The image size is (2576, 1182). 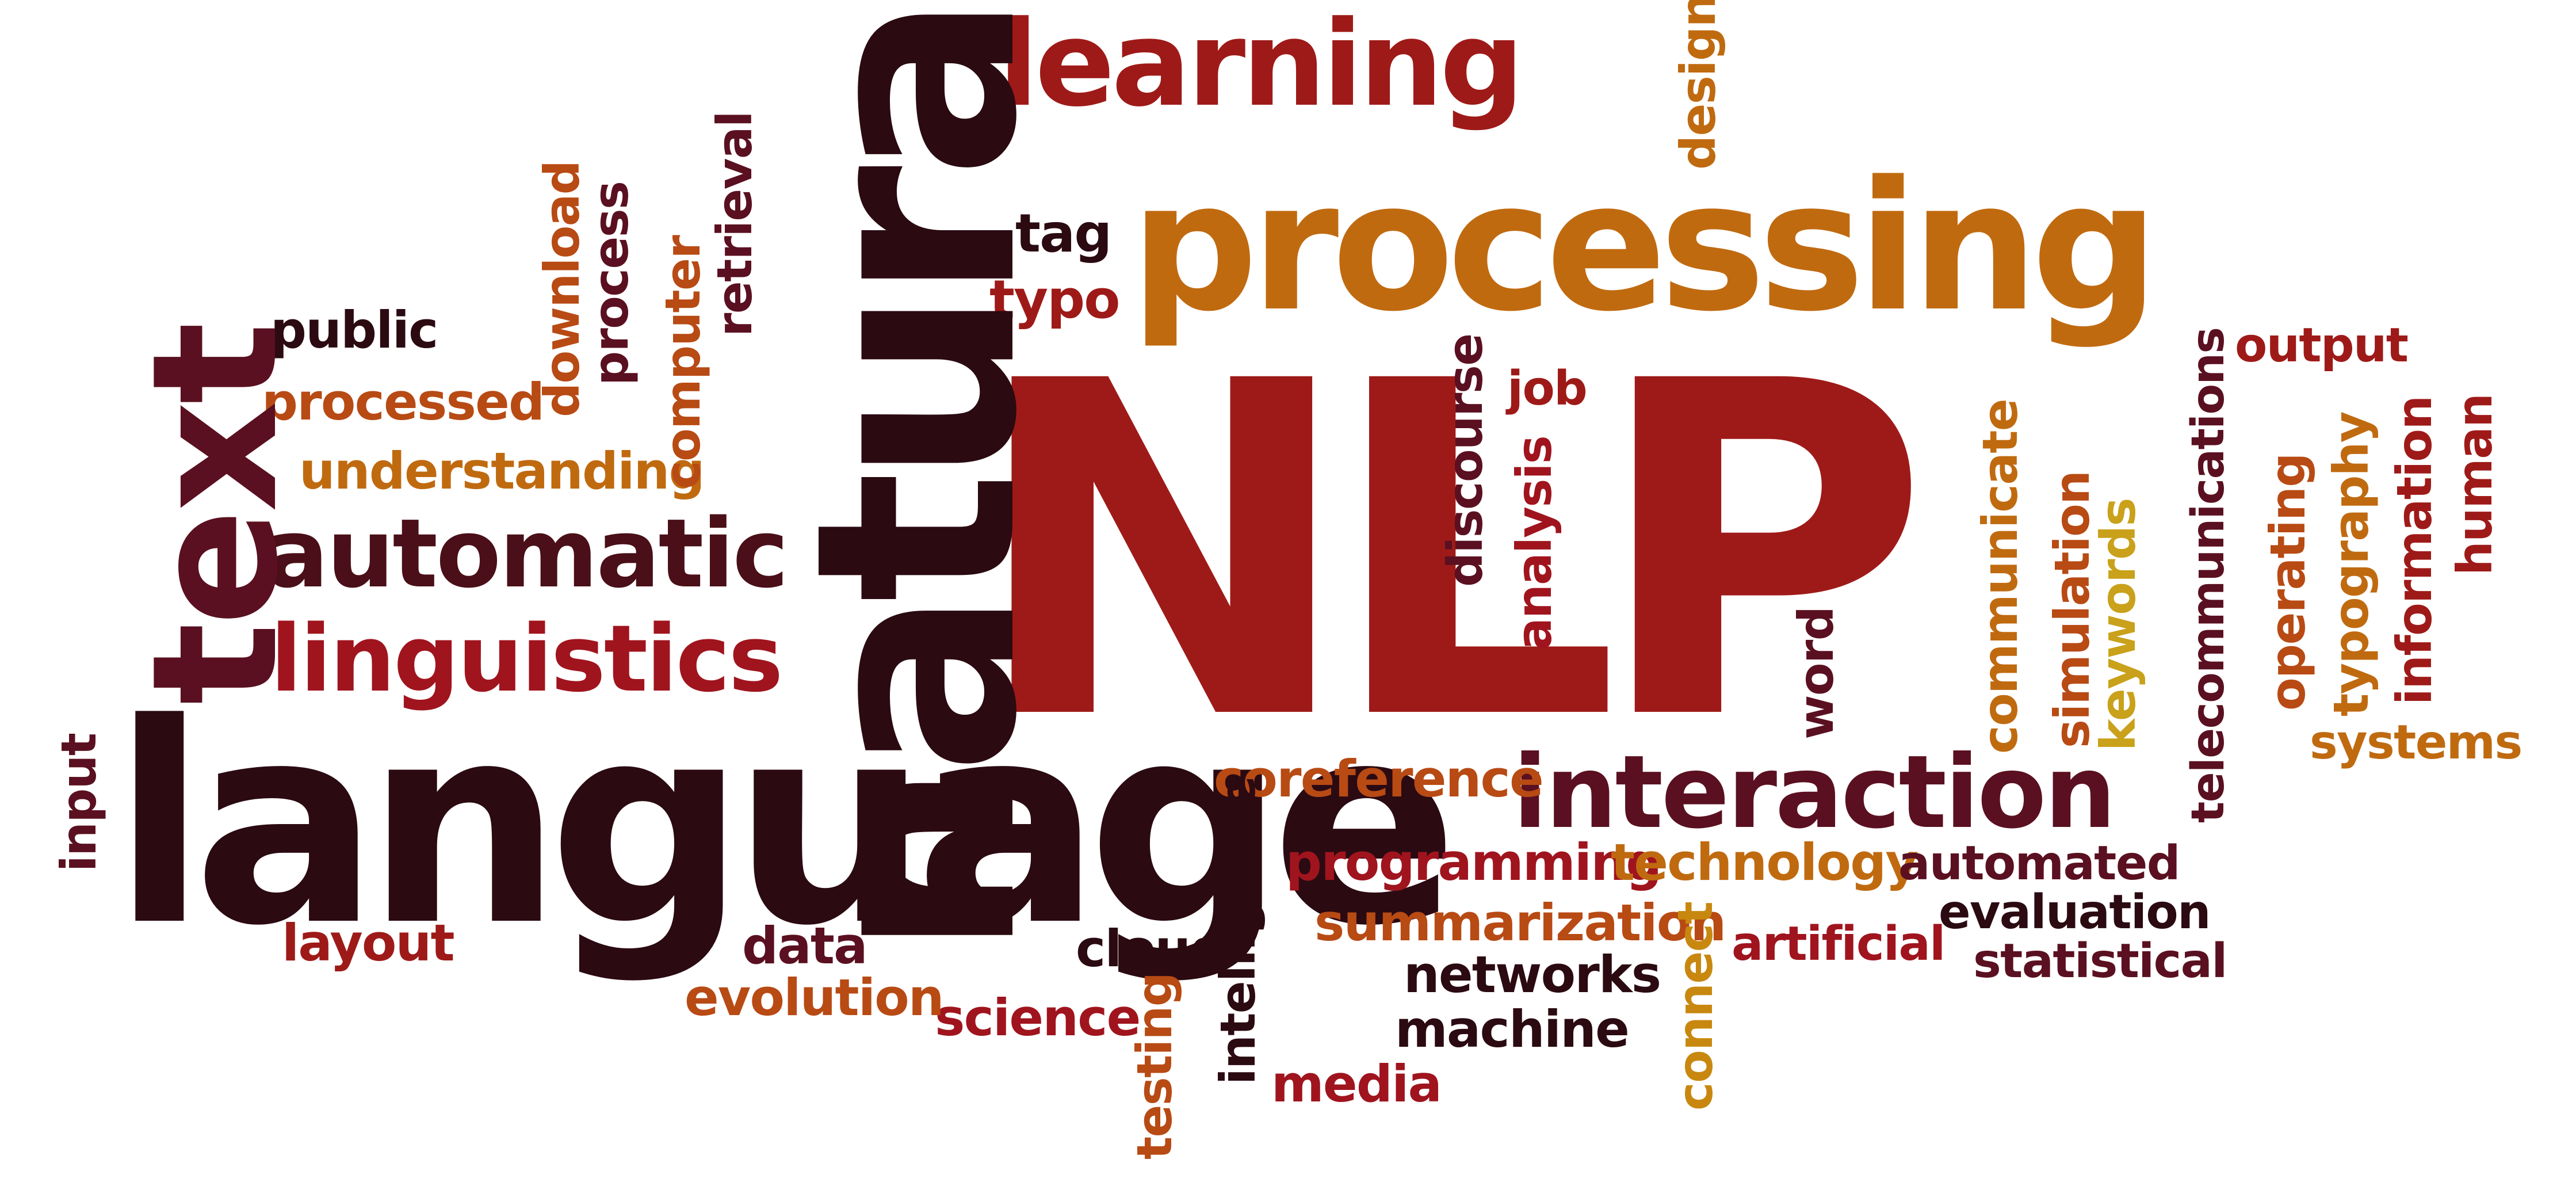 What do you see at coordinates (1512, 1029) in the screenshot?
I see `word-machine: machine` at bounding box center [1512, 1029].